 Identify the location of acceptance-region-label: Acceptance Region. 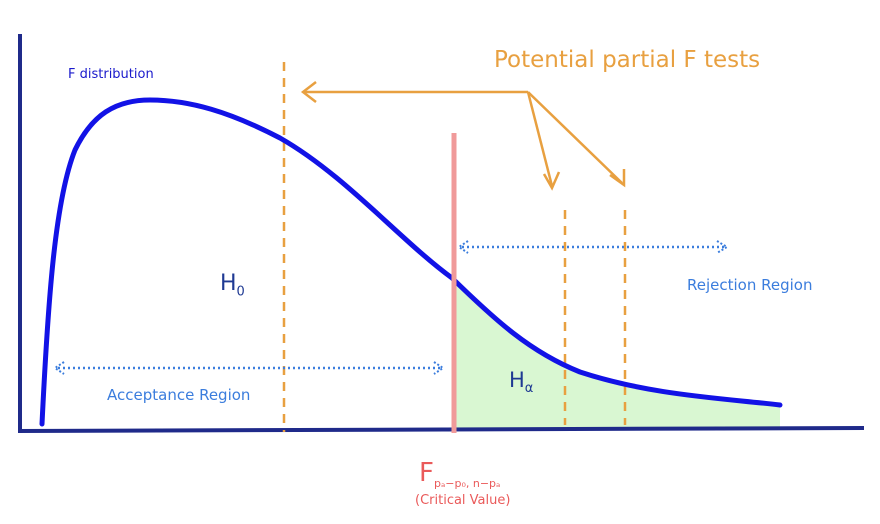
(178, 395).